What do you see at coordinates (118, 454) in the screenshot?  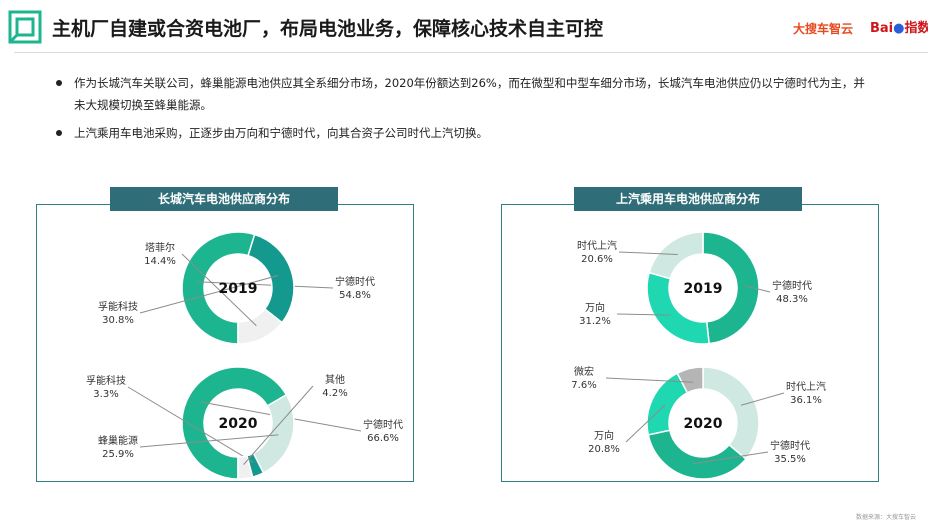 I see `slice-value: 25.9%` at bounding box center [118, 454].